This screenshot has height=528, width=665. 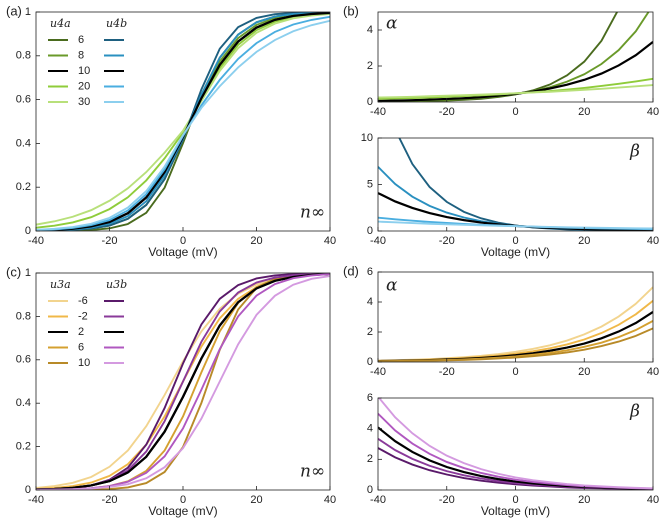 I want to click on legend-title: u4b, so click(x=116, y=23).